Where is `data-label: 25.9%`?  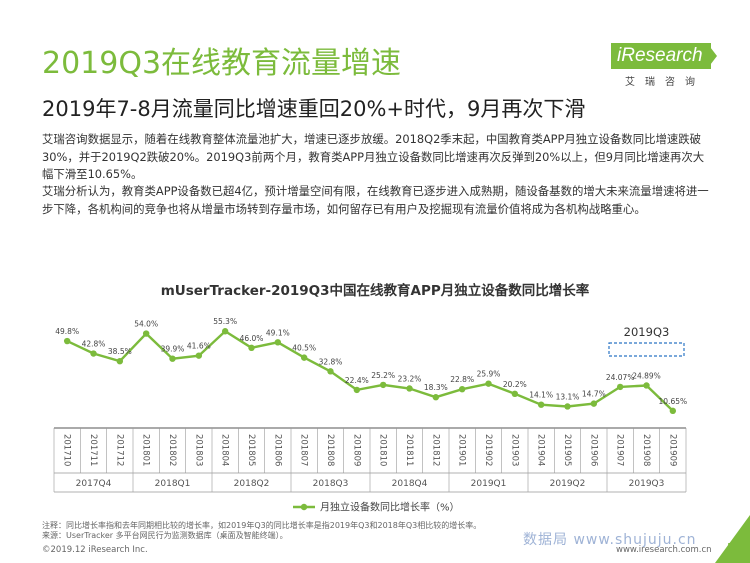 data-label: 25.9% is located at coordinates (489, 374).